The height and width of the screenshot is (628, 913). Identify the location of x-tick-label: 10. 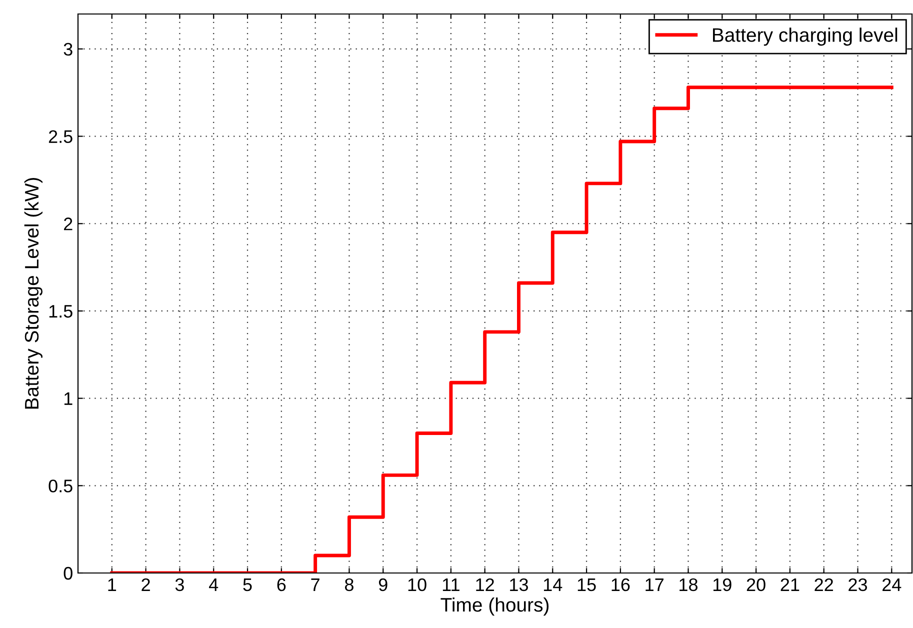
(417, 585).